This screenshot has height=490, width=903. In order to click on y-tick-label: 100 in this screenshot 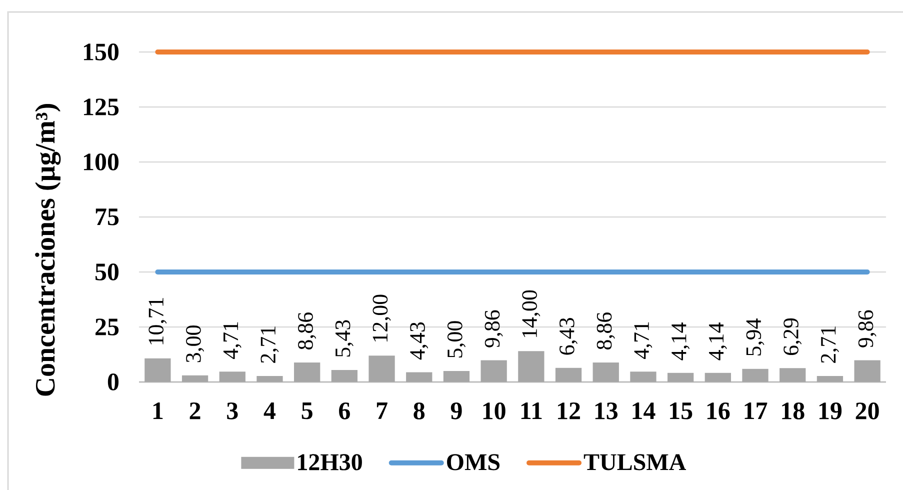, I will do `click(101, 162)`.